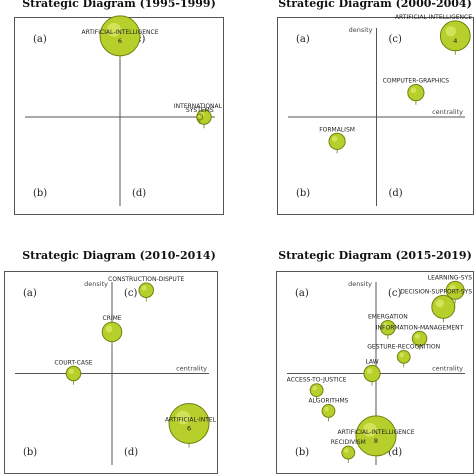 Image resolution: width=474 pixels, height=475 pixels. I want to click on panel-title-1995: Strategic Diagram (1995-1999), so click(119, 5).